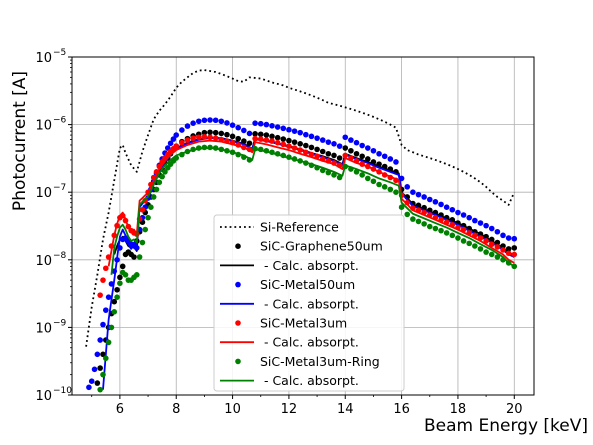 The width and height of the screenshot is (593, 445). Describe the element at coordinates (60, 121) in the screenshot. I see `y-tick-exponent: −6` at that location.